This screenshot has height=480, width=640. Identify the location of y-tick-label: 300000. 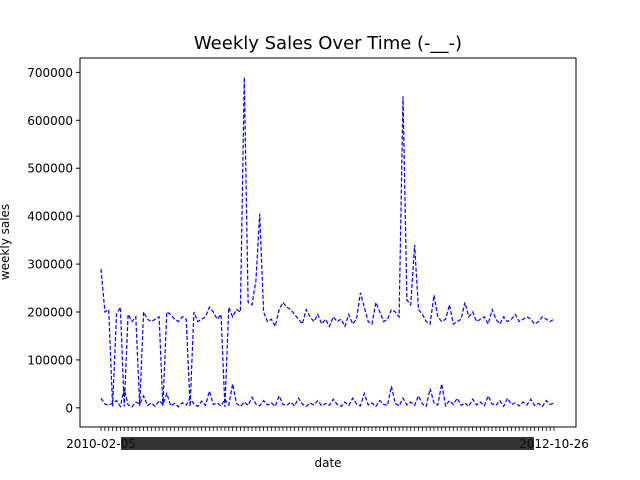
(50, 265).